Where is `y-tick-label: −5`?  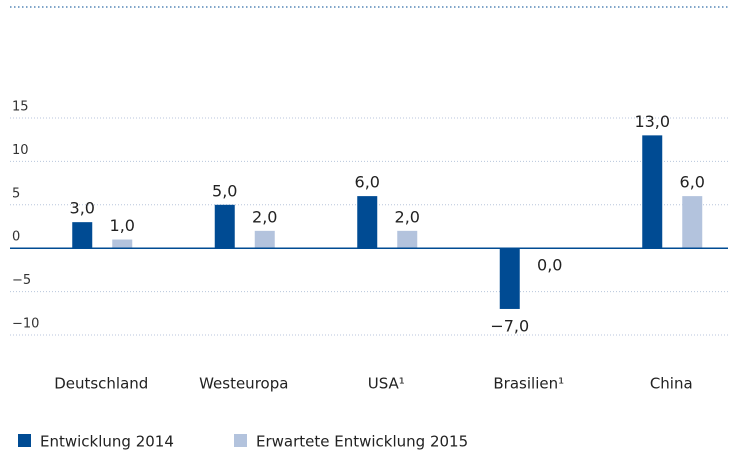 y-tick-label: −5 is located at coordinates (21, 280).